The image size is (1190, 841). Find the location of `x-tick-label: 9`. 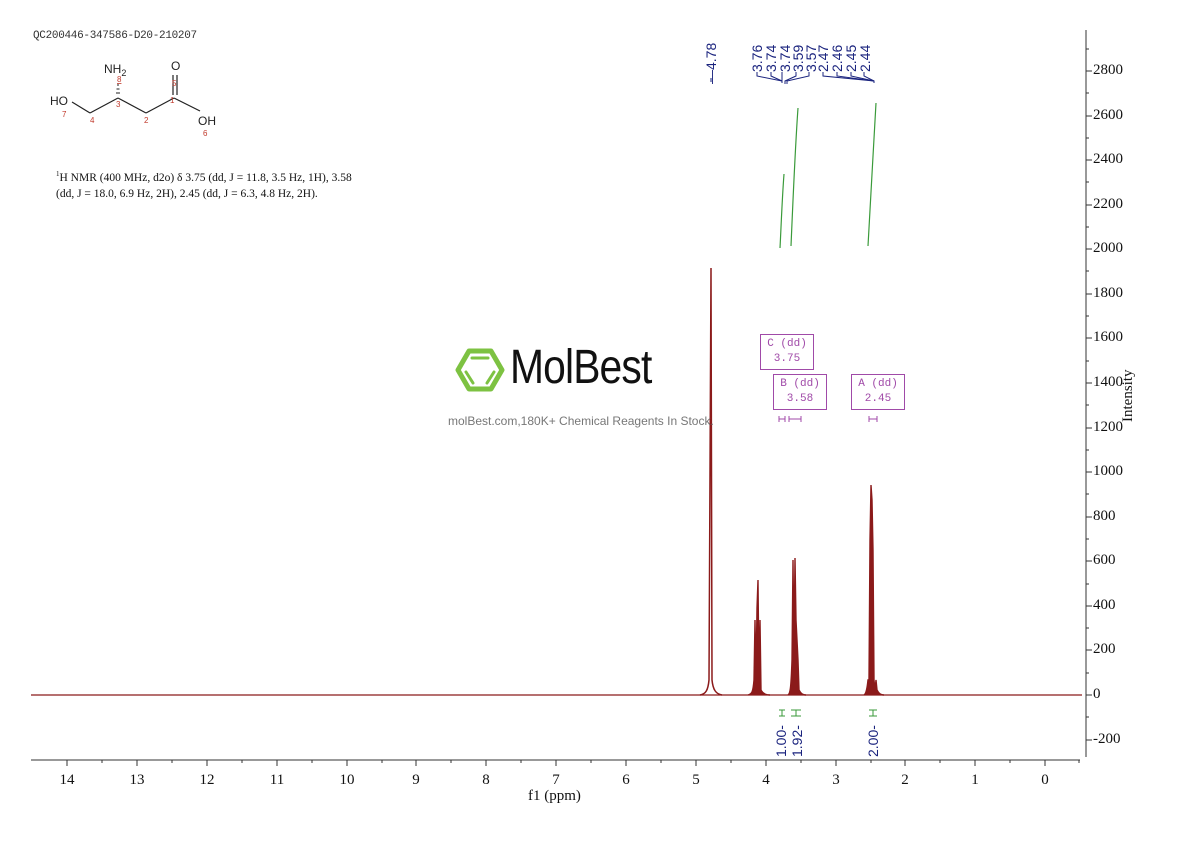

x-tick-label: 9 is located at coordinates (416, 780).